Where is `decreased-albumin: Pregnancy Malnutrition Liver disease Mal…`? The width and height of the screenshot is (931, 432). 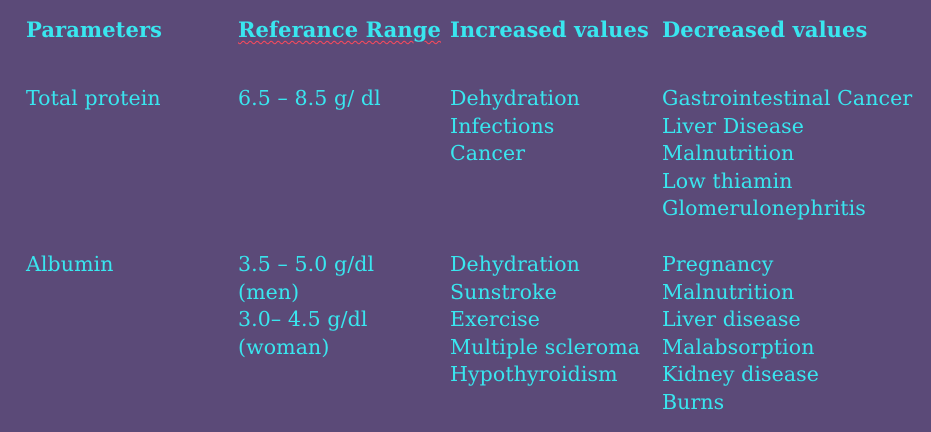
decreased-albumin: Pregnancy Malnutrition Liver disease Mal… is located at coordinates (740, 334).